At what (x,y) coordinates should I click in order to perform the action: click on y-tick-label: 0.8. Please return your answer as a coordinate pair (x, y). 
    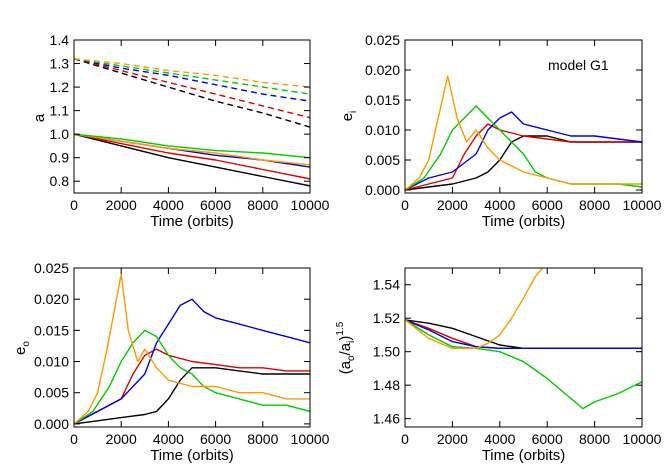
    Looking at the image, I should click on (60, 181).